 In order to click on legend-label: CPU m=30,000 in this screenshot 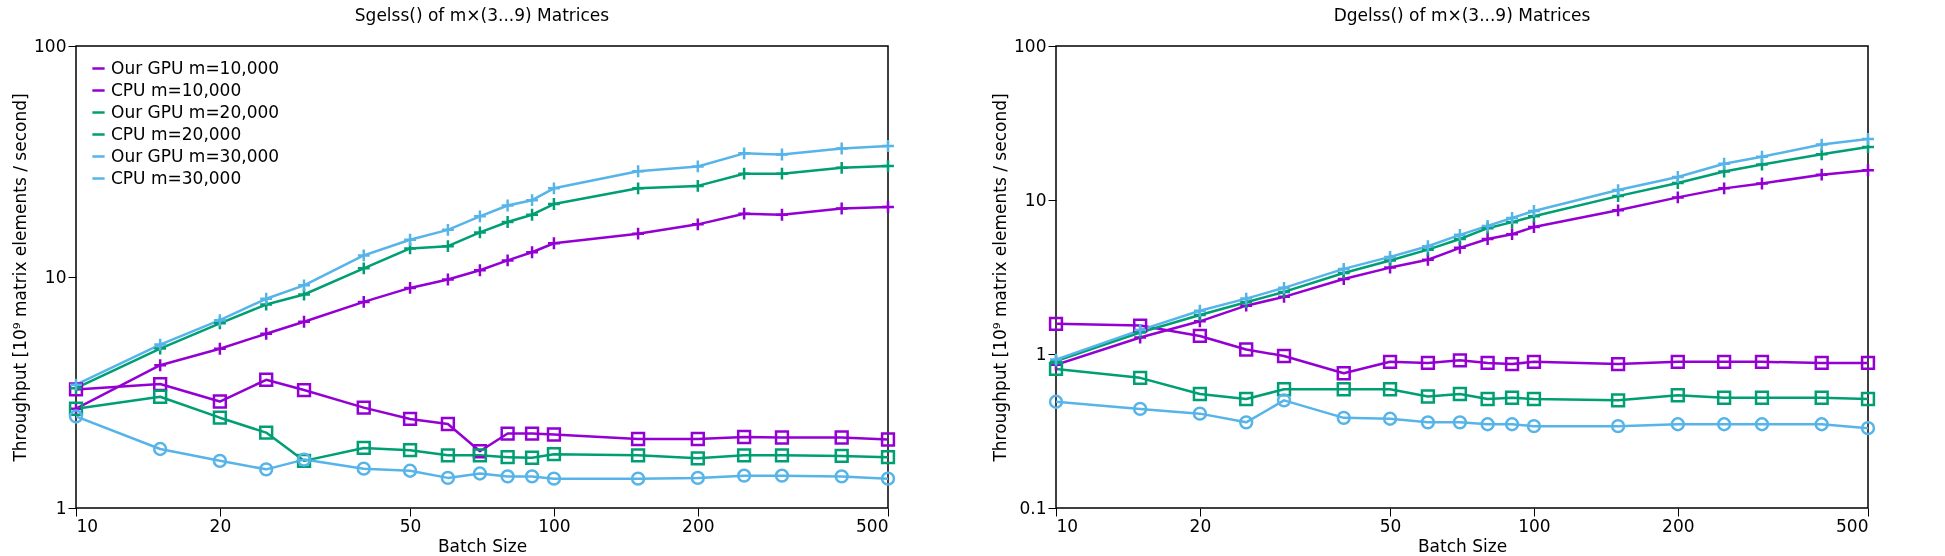, I will do `click(176, 177)`.